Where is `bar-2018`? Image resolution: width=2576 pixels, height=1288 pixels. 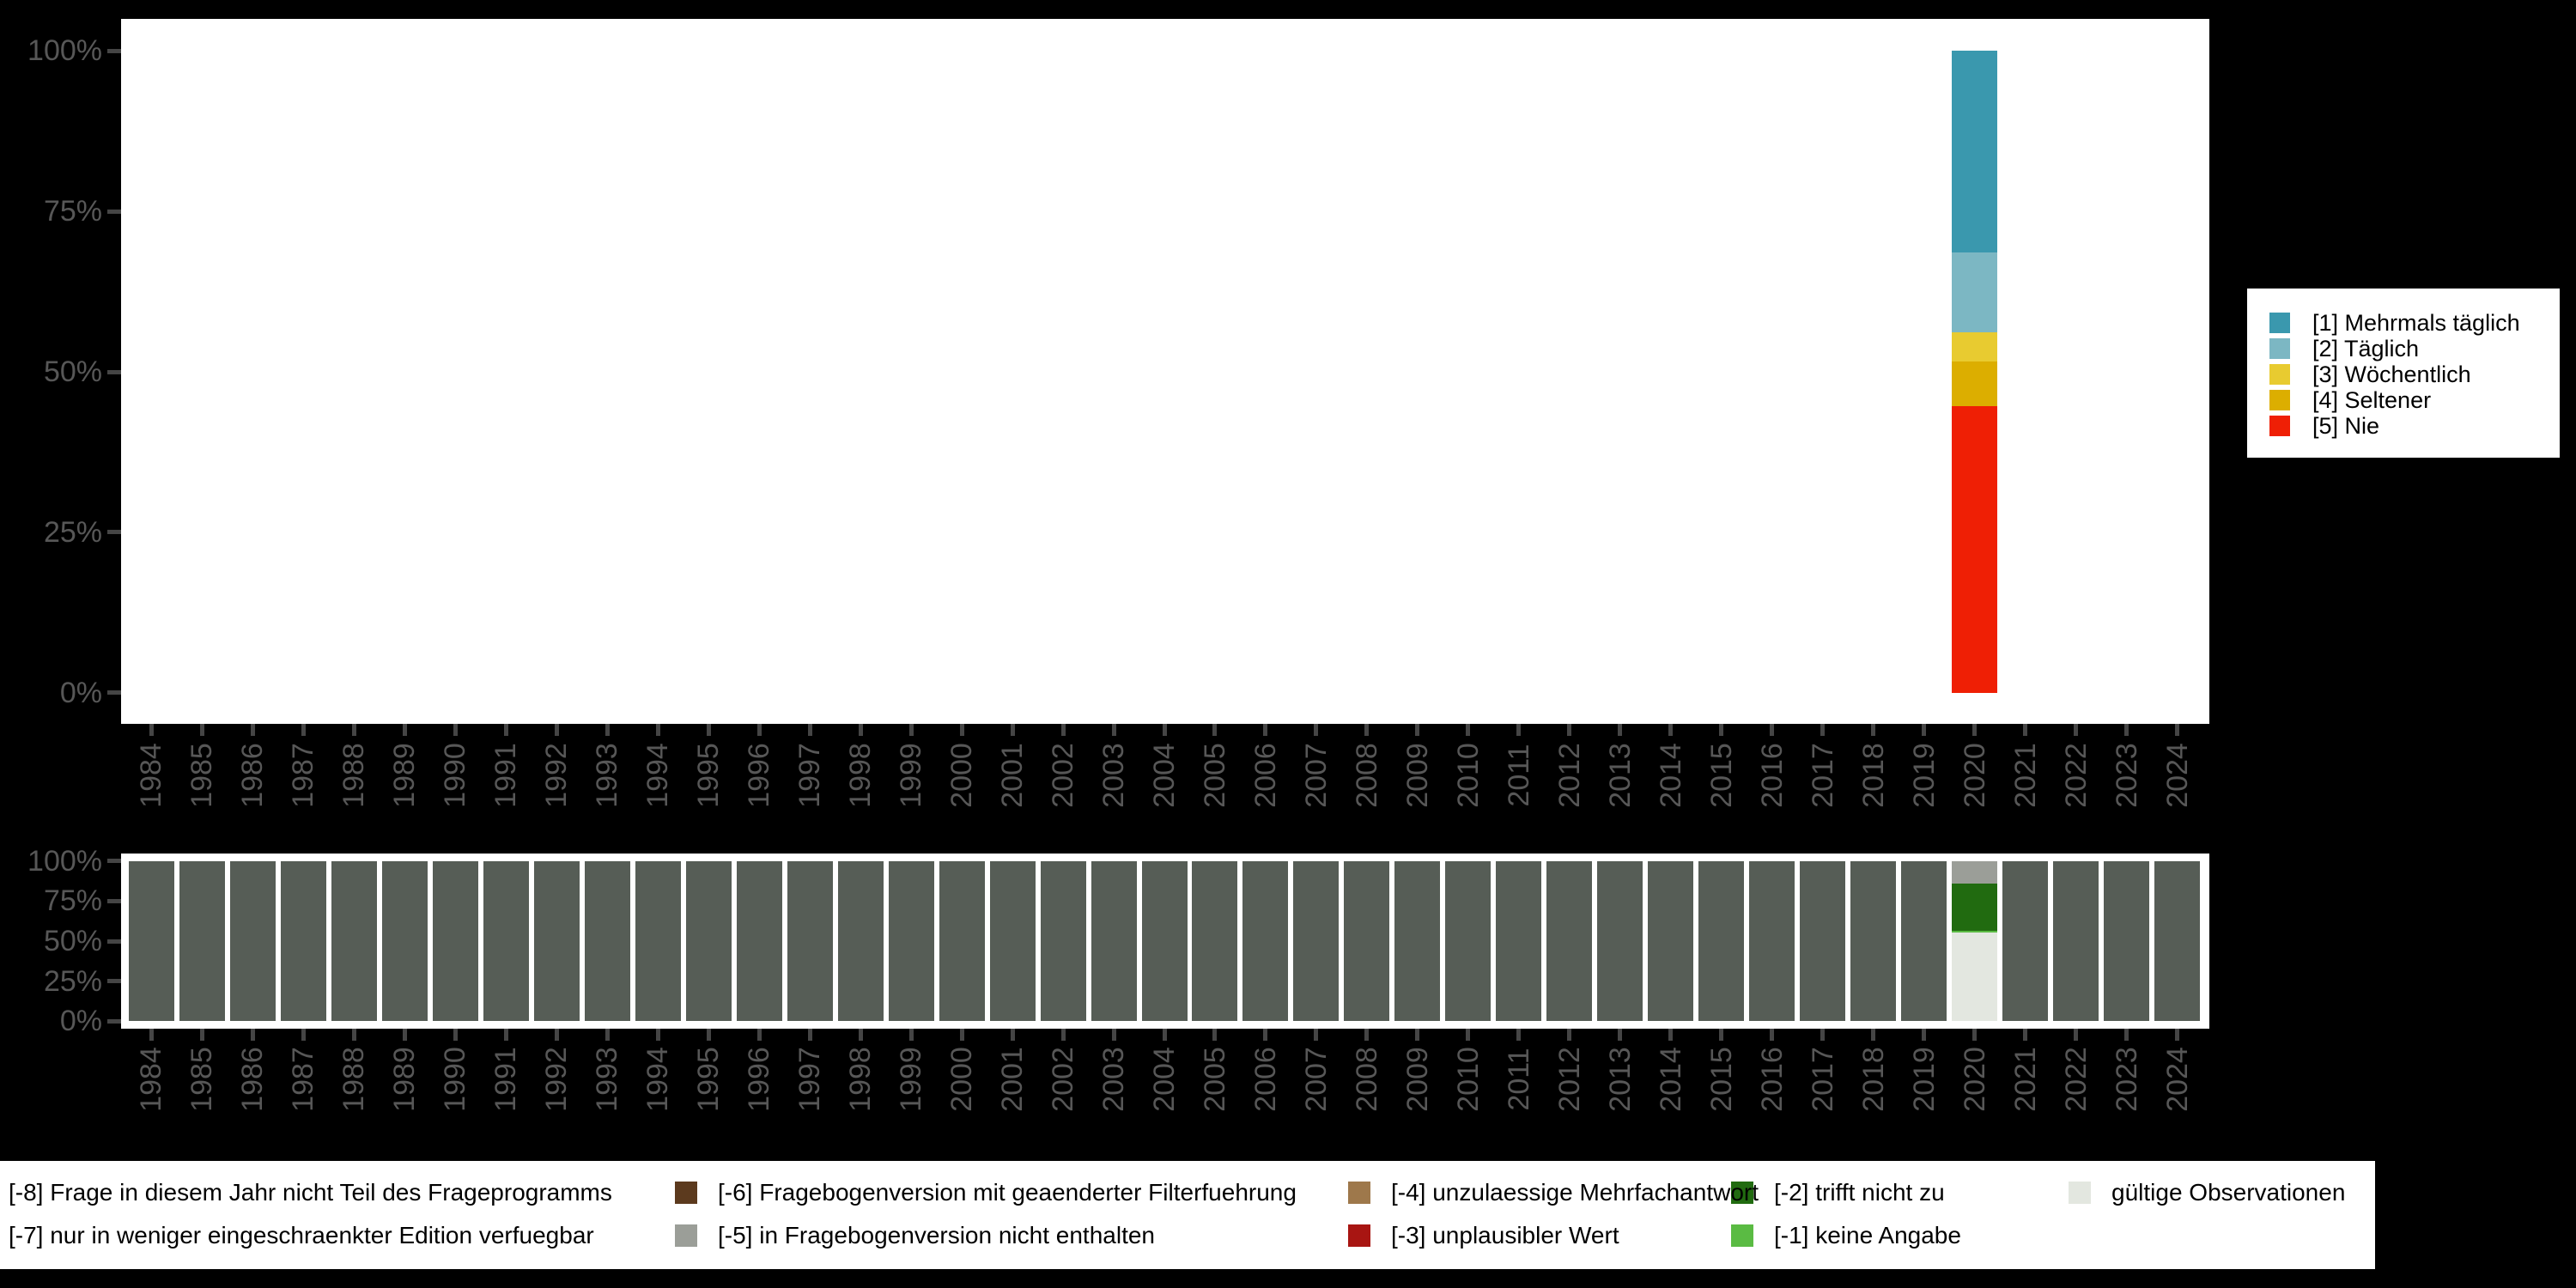 bar-2018 is located at coordinates (1873, 941).